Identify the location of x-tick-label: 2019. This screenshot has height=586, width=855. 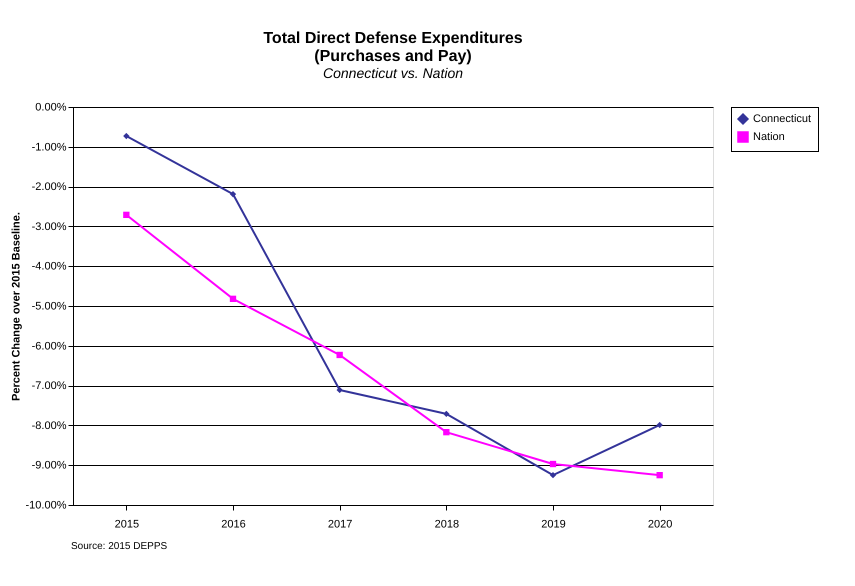
(553, 524).